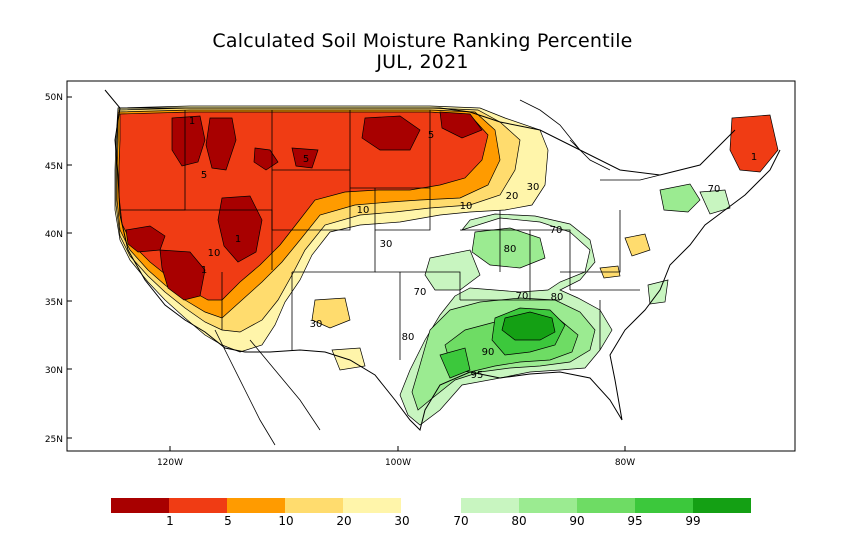  Describe the element at coordinates (344, 521) in the screenshot. I see `legend-tick-20: 20` at that location.